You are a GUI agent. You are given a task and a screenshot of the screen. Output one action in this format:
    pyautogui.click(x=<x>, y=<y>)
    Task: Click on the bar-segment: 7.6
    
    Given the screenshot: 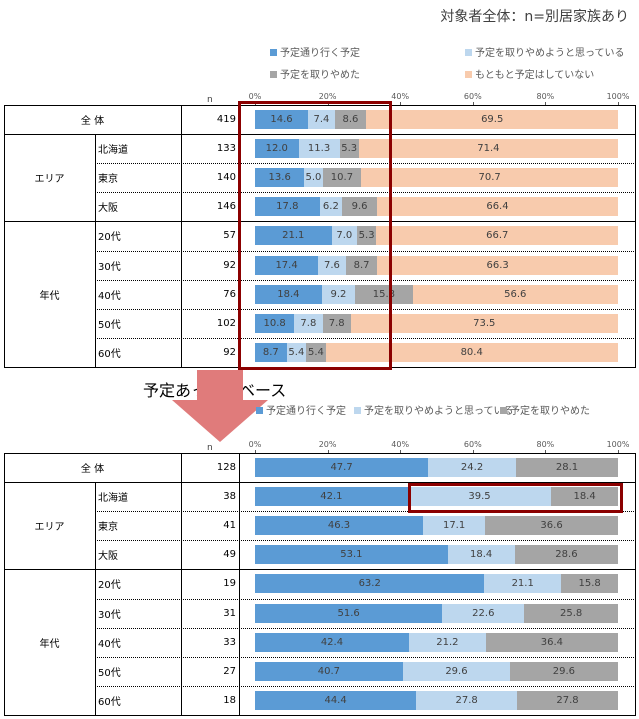 What is the action you would take?
    pyautogui.click(x=332, y=265)
    